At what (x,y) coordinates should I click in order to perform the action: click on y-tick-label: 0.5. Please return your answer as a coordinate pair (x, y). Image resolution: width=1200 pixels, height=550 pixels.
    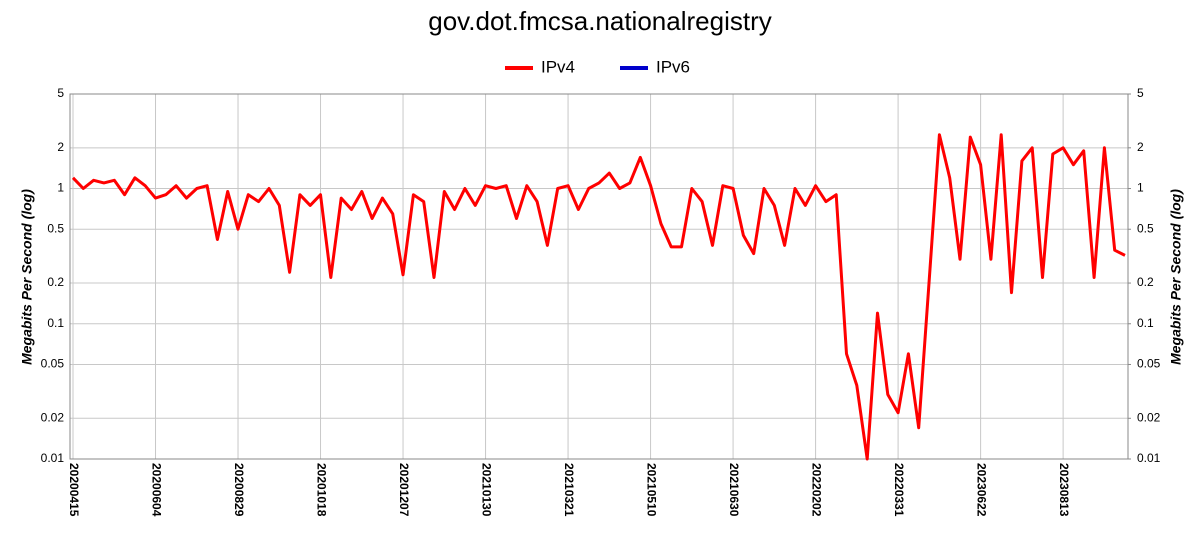
    Looking at the image, I should click on (55, 228).